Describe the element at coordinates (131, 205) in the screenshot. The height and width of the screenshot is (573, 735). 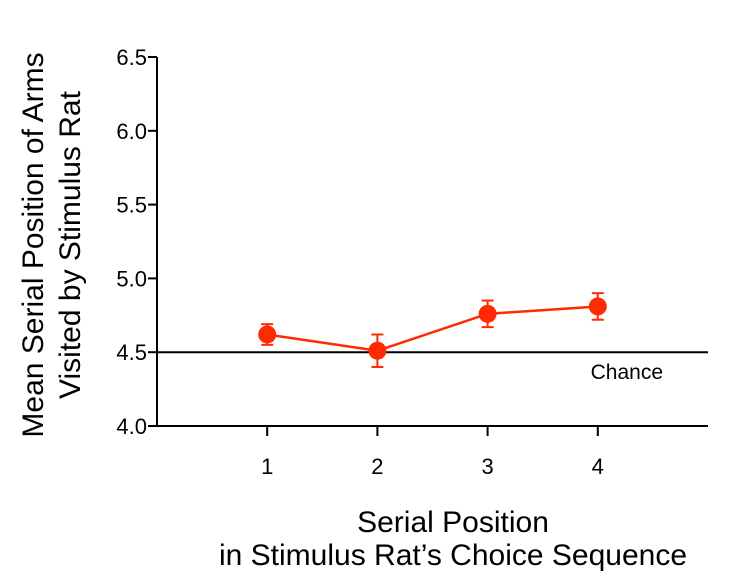
I see `y-tick-label: 5.5` at that location.